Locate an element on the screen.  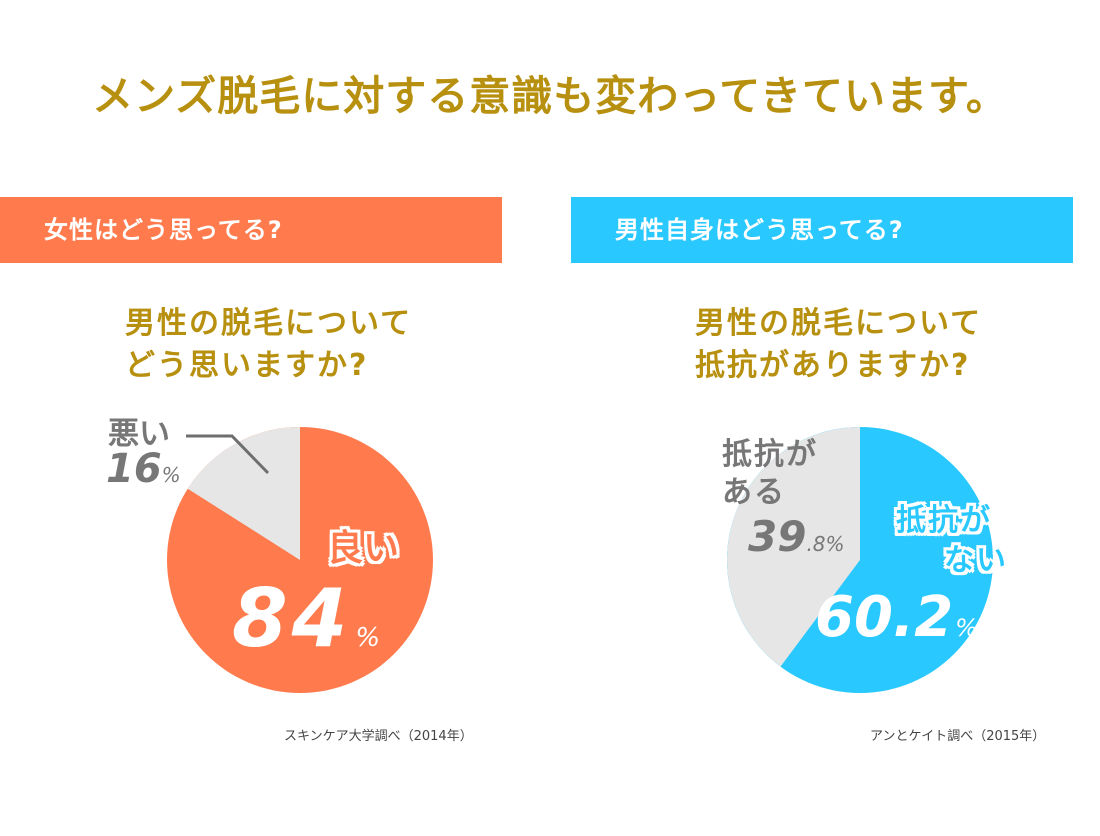
left-pie is located at coordinates (300, 559).